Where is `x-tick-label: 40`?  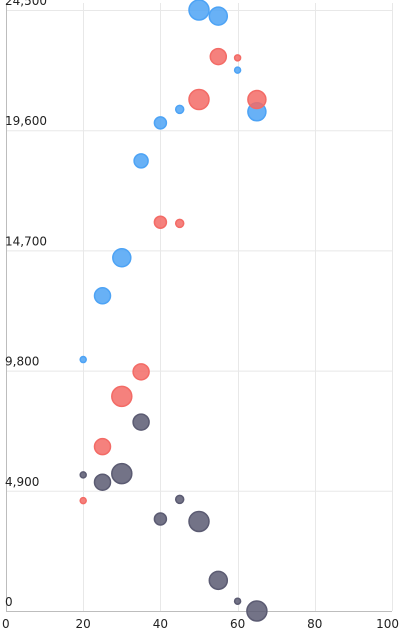 x-tick-label: 40 is located at coordinates (160, 624).